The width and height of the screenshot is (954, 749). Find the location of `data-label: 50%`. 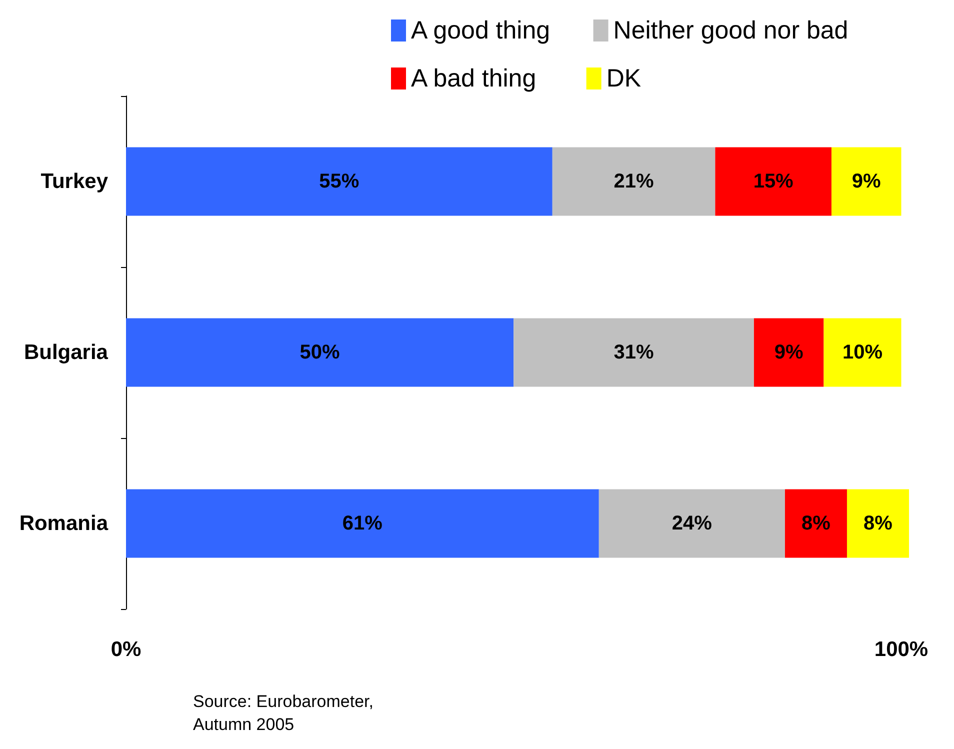

data-label: 50% is located at coordinates (320, 353).